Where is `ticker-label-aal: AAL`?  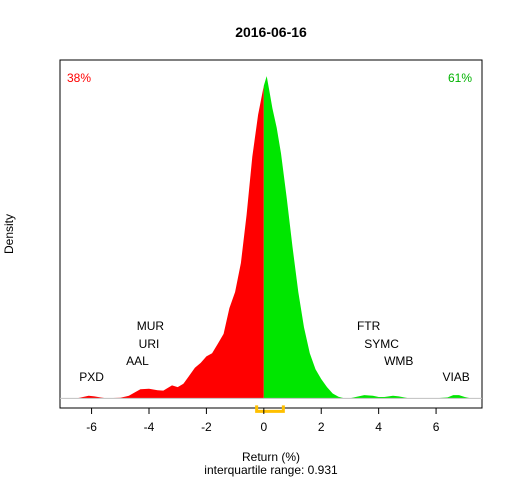
ticker-label-aal: AAL is located at coordinates (137, 361).